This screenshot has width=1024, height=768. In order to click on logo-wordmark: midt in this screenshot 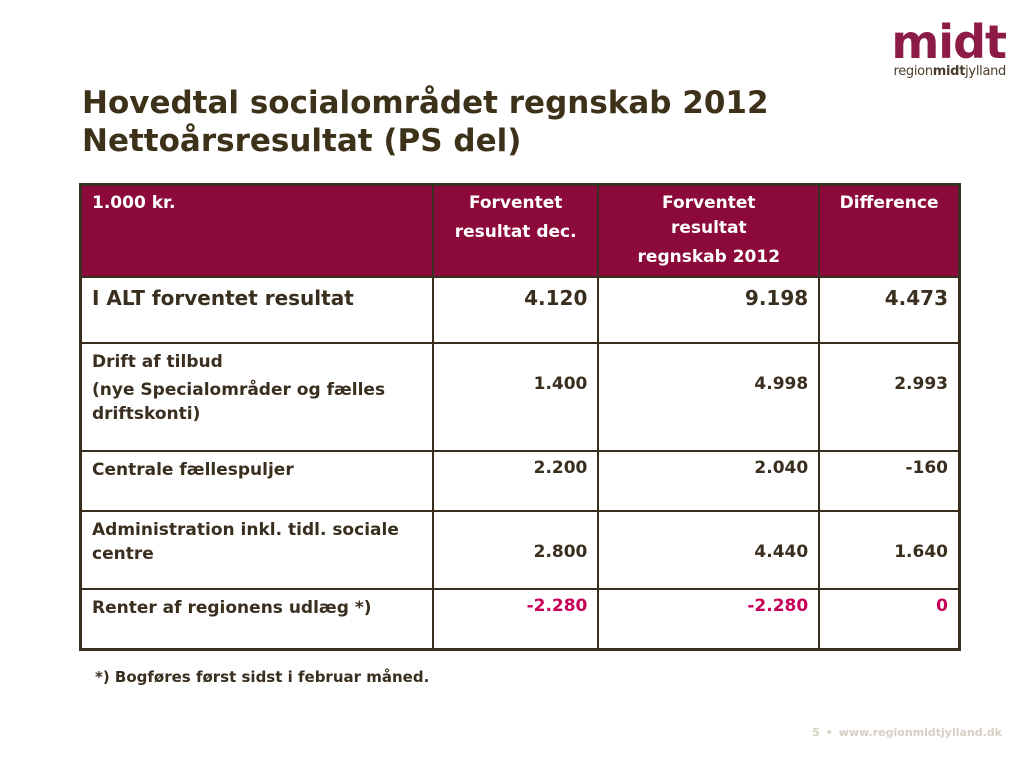, I will do `click(949, 42)`.